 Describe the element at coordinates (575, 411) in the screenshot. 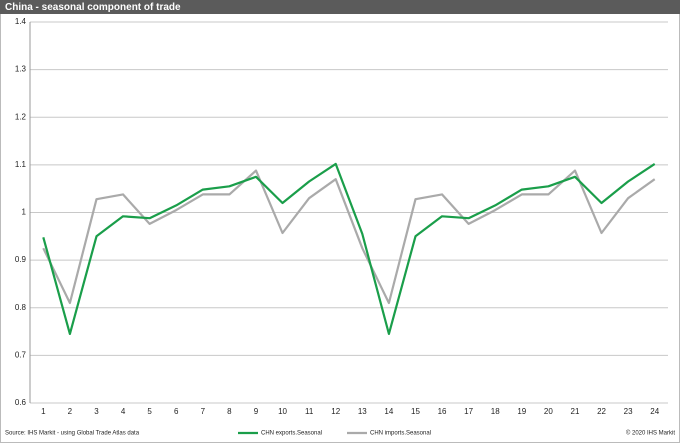

I see `x-tick-label: 21` at that location.